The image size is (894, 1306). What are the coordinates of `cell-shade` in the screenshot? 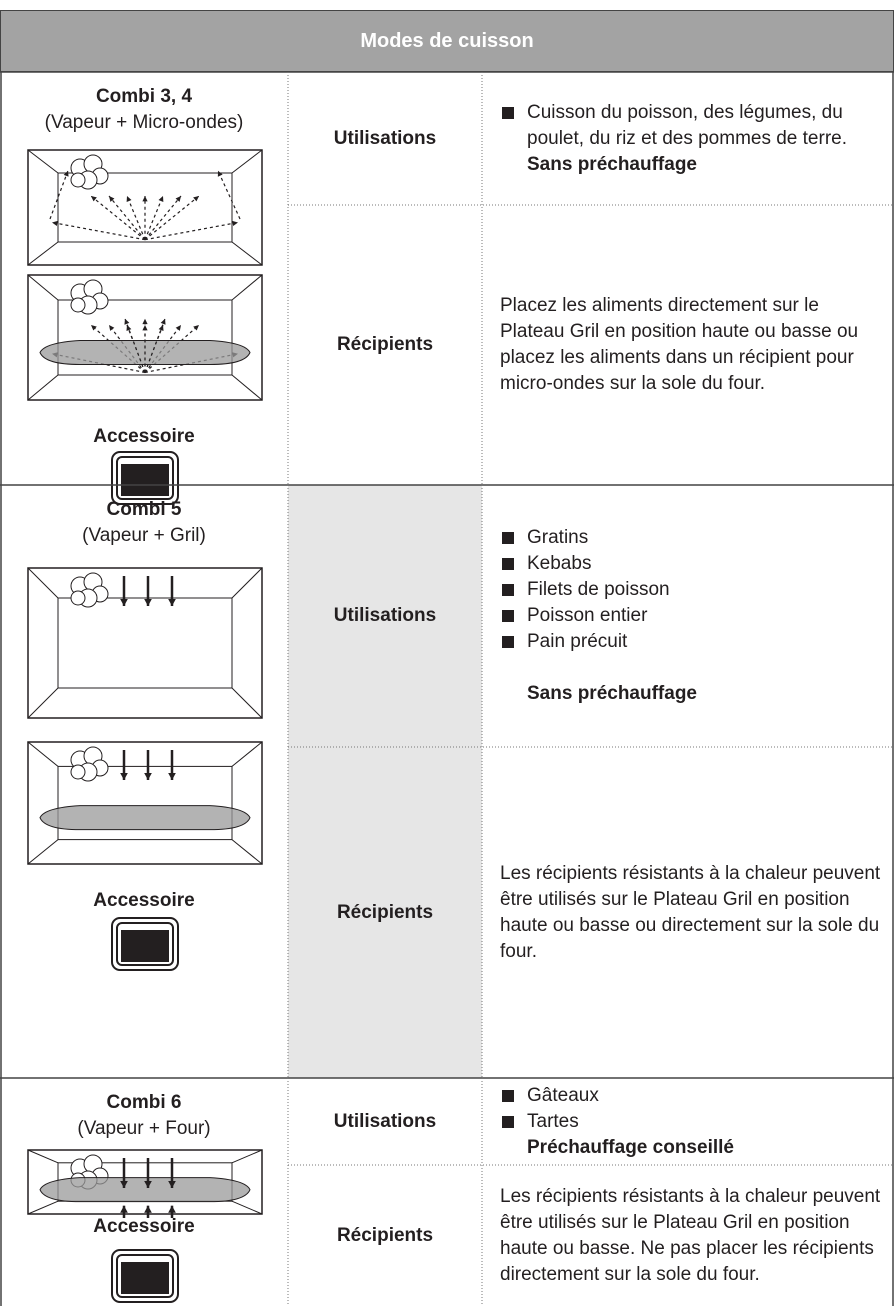 It's located at (385, 781).